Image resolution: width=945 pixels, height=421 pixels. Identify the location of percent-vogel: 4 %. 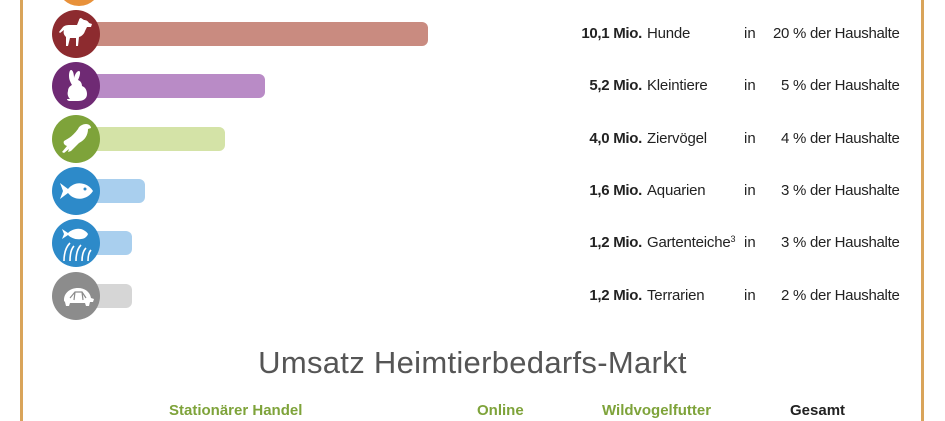
(793, 138).